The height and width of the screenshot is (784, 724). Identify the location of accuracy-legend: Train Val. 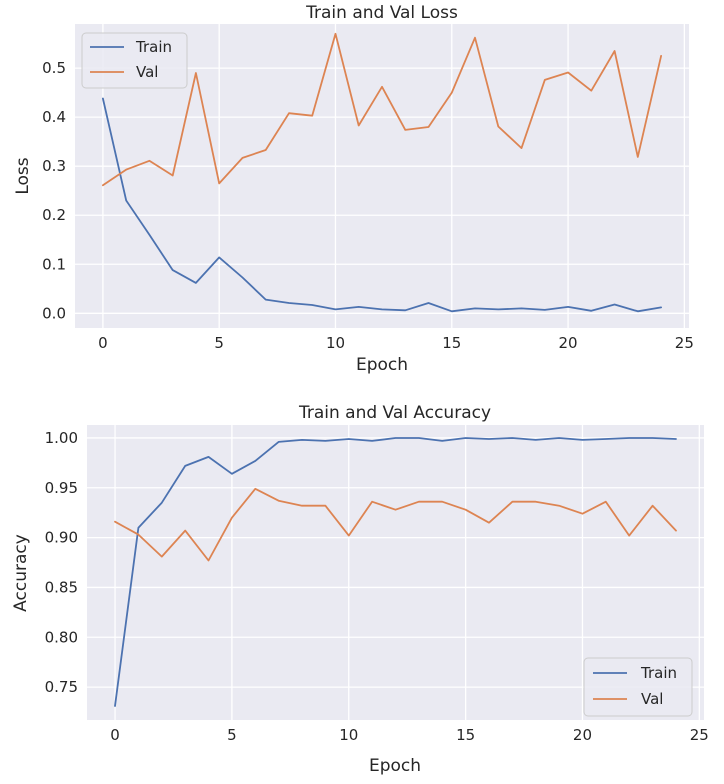
(638, 687).